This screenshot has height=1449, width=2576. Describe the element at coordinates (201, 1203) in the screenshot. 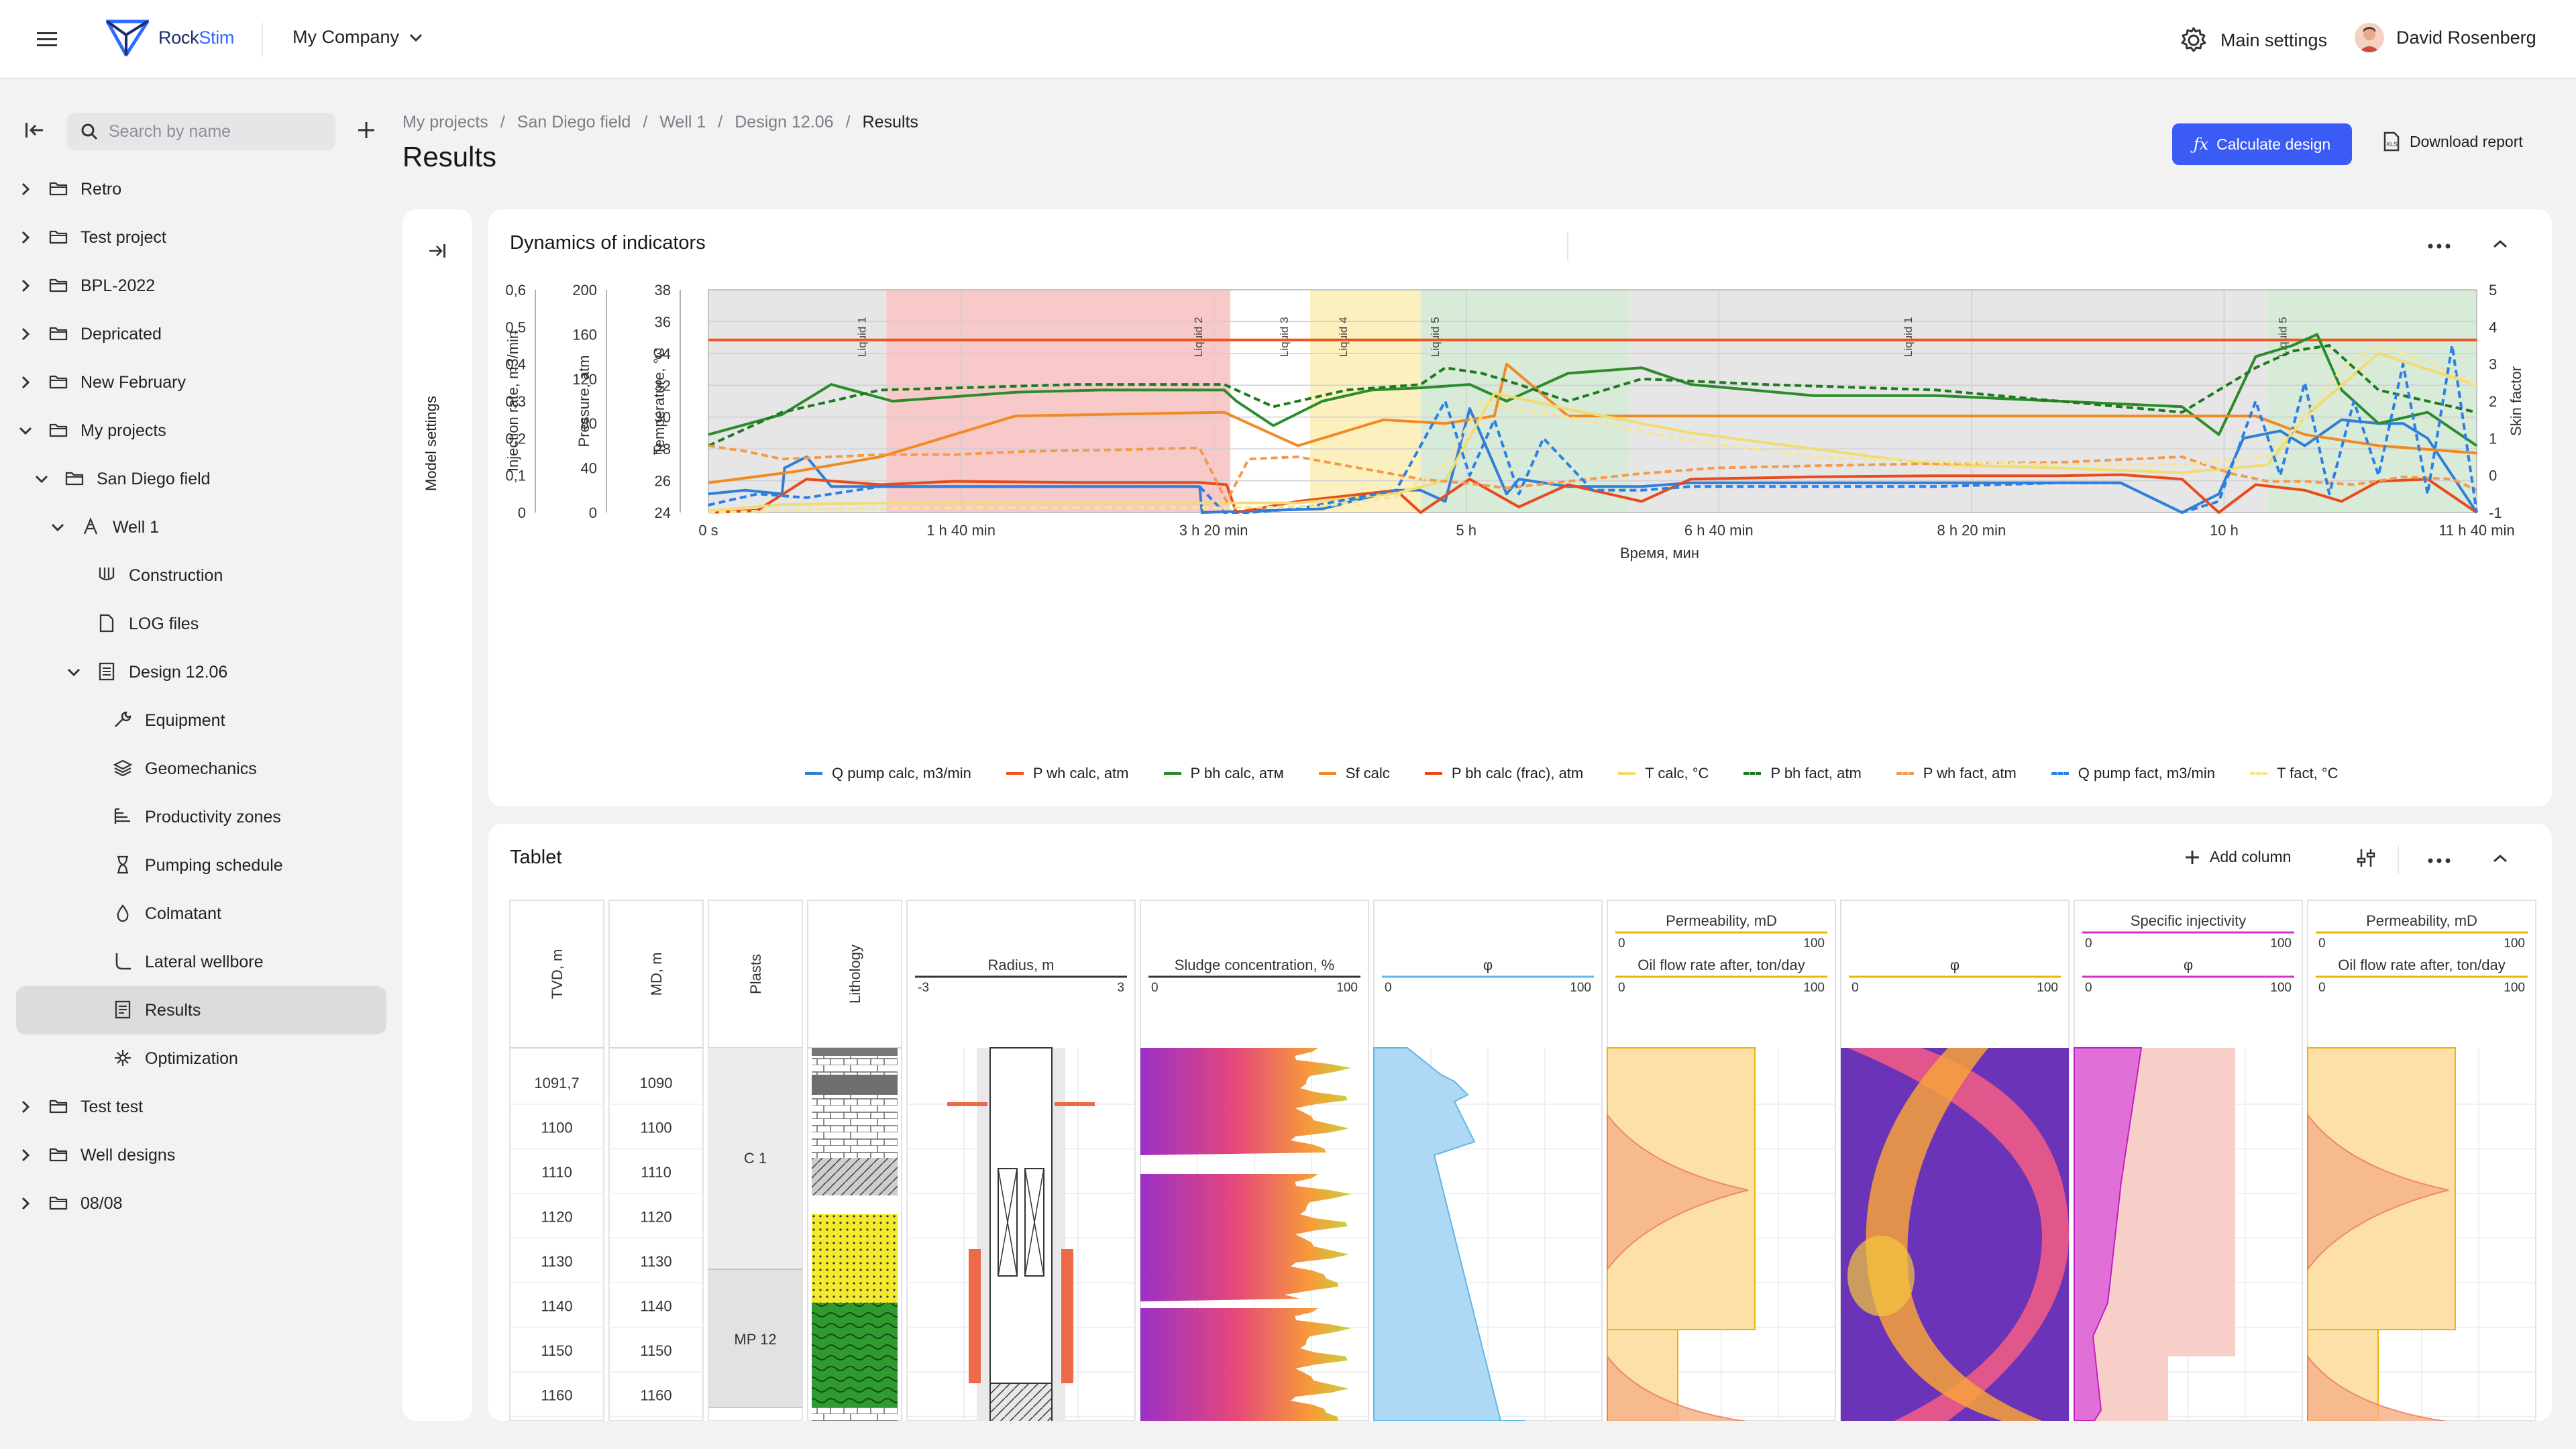

I see `tree-item-08-08: 08/08` at that location.